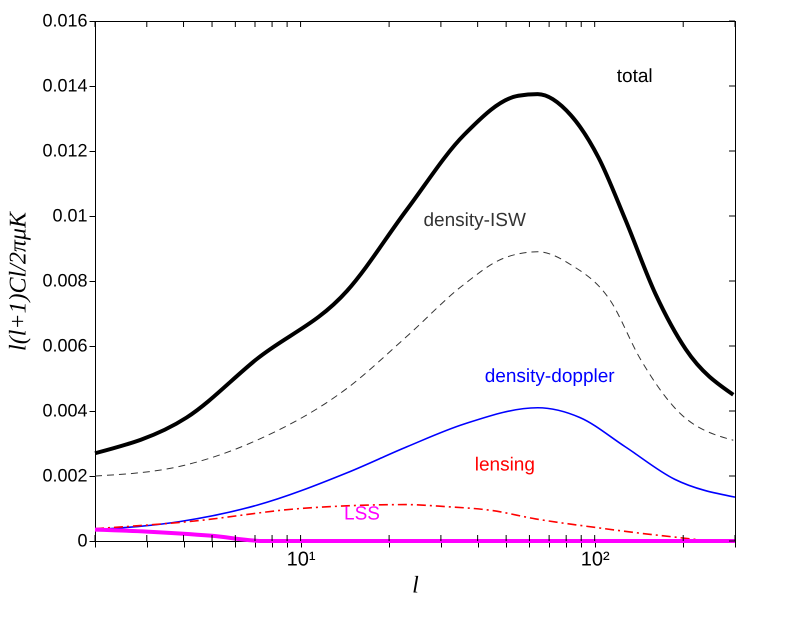 This screenshot has height=635, width=807. Describe the element at coordinates (65, 86) in the screenshot. I see `y-tick-label: 0.014` at that location.